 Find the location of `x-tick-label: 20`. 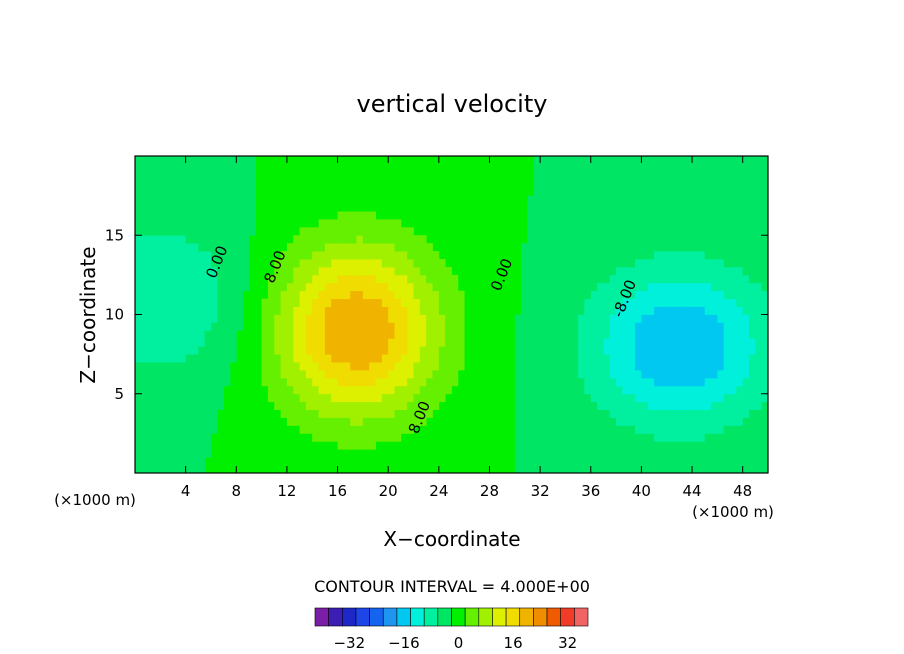

x-tick-label: 20 is located at coordinates (388, 491).